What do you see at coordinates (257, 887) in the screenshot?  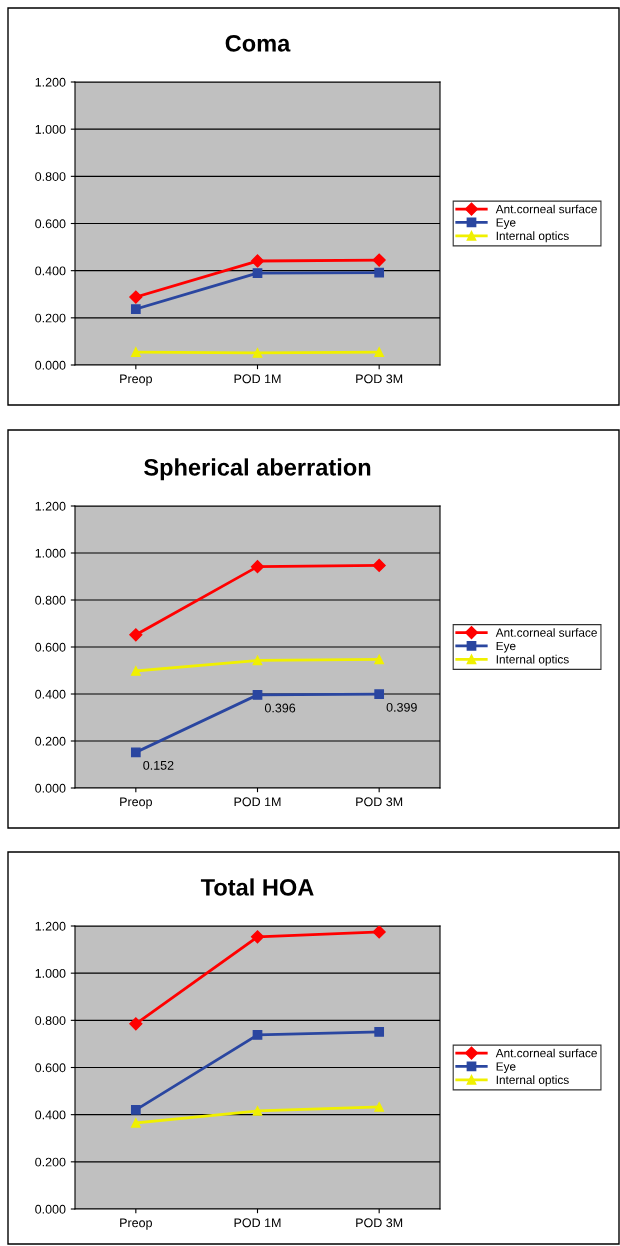 I see `chart-title: Total HOA` at bounding box center [257, 887].